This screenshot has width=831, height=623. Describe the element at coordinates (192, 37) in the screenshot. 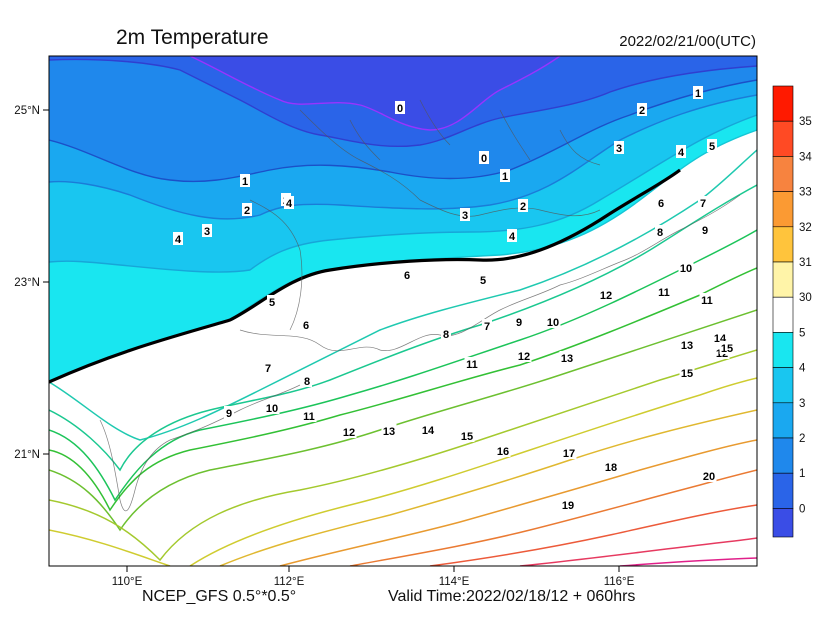

I see `chart-title: 2m Temperature` at that location.